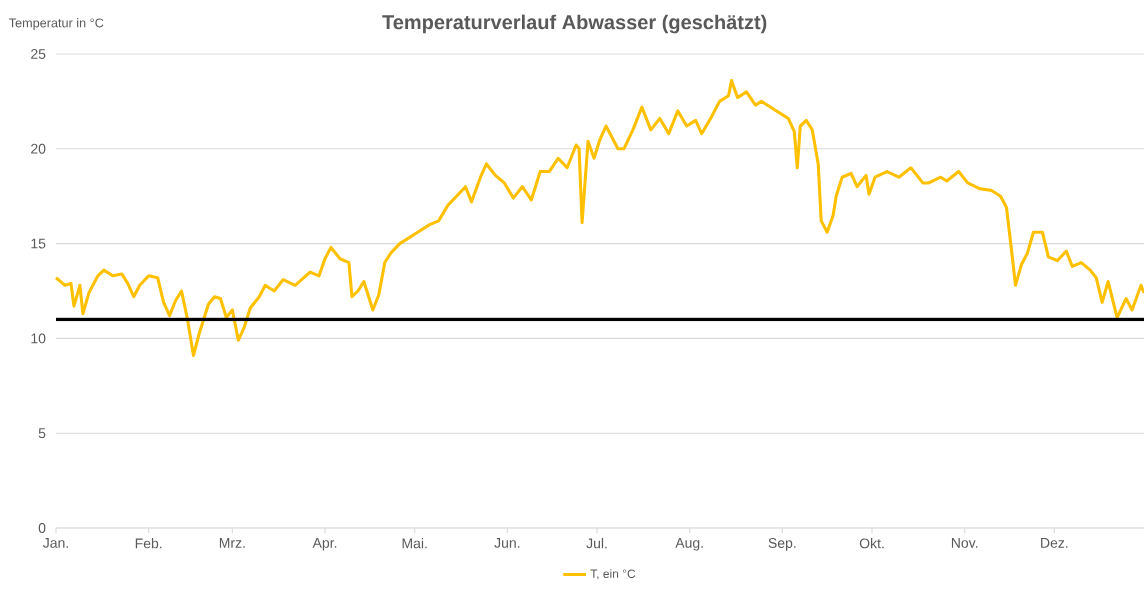  I want to click on x-tick-label: Mrz., so click(232, 543).